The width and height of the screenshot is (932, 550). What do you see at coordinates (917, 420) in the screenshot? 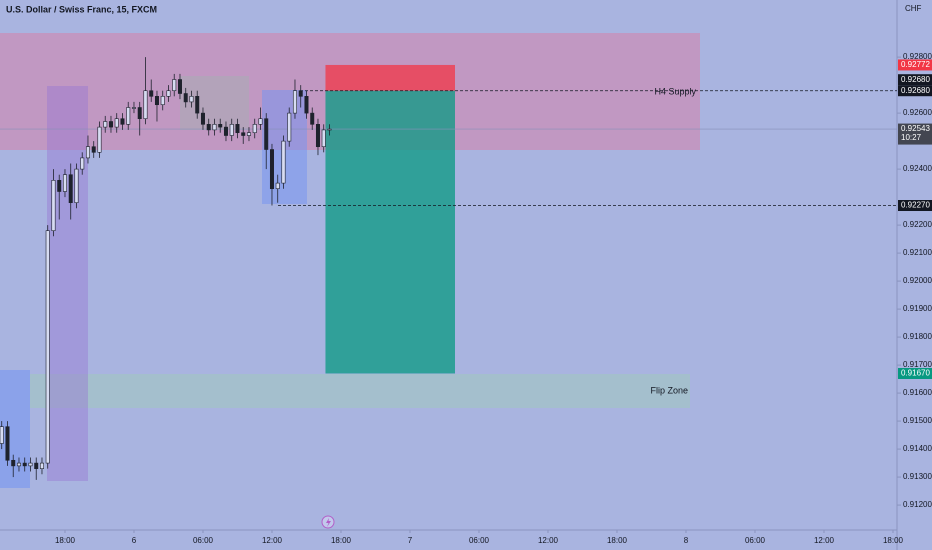
I see `y-tick-label: 0.91500` at bounding box center [917, 420].